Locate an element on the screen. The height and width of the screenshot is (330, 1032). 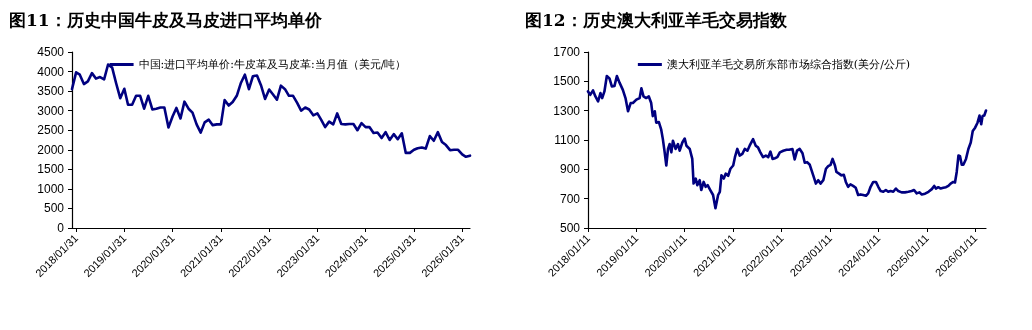
y-tick-label: 700 is located at coordinates (570, 198).